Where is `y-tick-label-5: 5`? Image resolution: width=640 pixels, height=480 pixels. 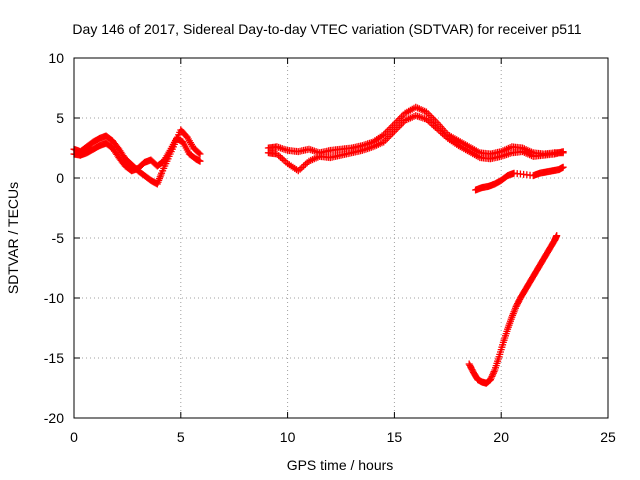 y-tick-label-5: 5 is located at coordinates (60, 118).